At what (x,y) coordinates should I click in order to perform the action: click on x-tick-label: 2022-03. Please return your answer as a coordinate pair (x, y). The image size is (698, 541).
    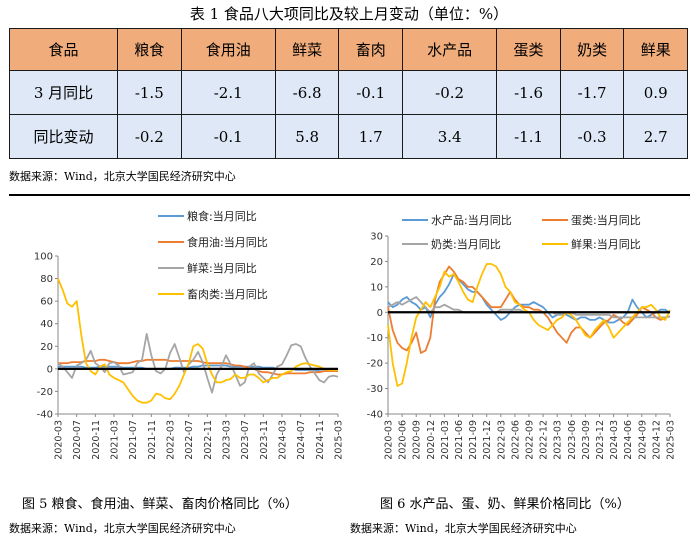
    Looking at the image, I should click on (171, 440).